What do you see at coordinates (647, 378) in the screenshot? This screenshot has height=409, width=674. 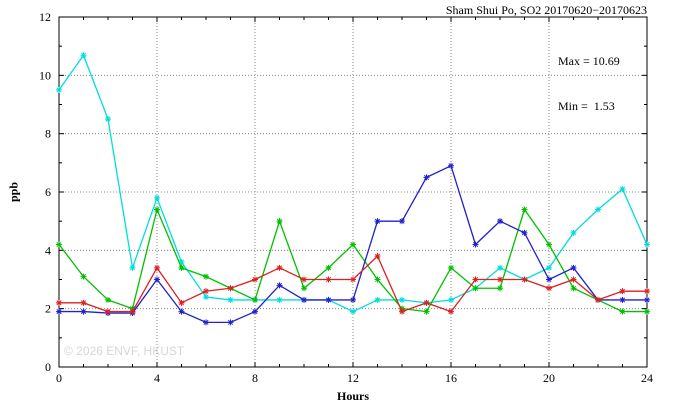 I see `svg-text: 24` at bounding box center [647, 378].